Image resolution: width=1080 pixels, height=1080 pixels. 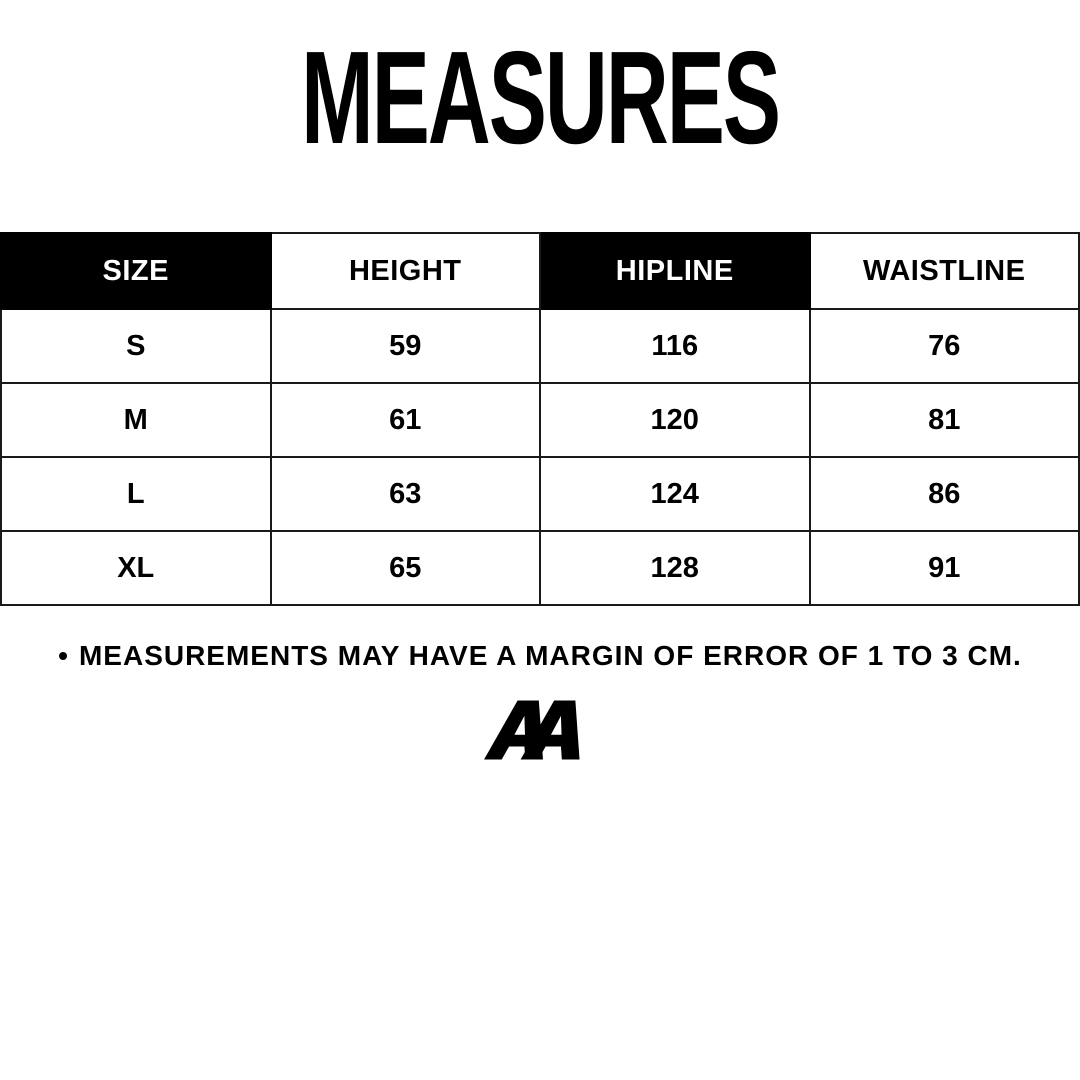 What do you see at coordinates (944, 271) in the screenshot?
I see `column-header-waistline: WAISTLINE` at bounding box center [944, 271].